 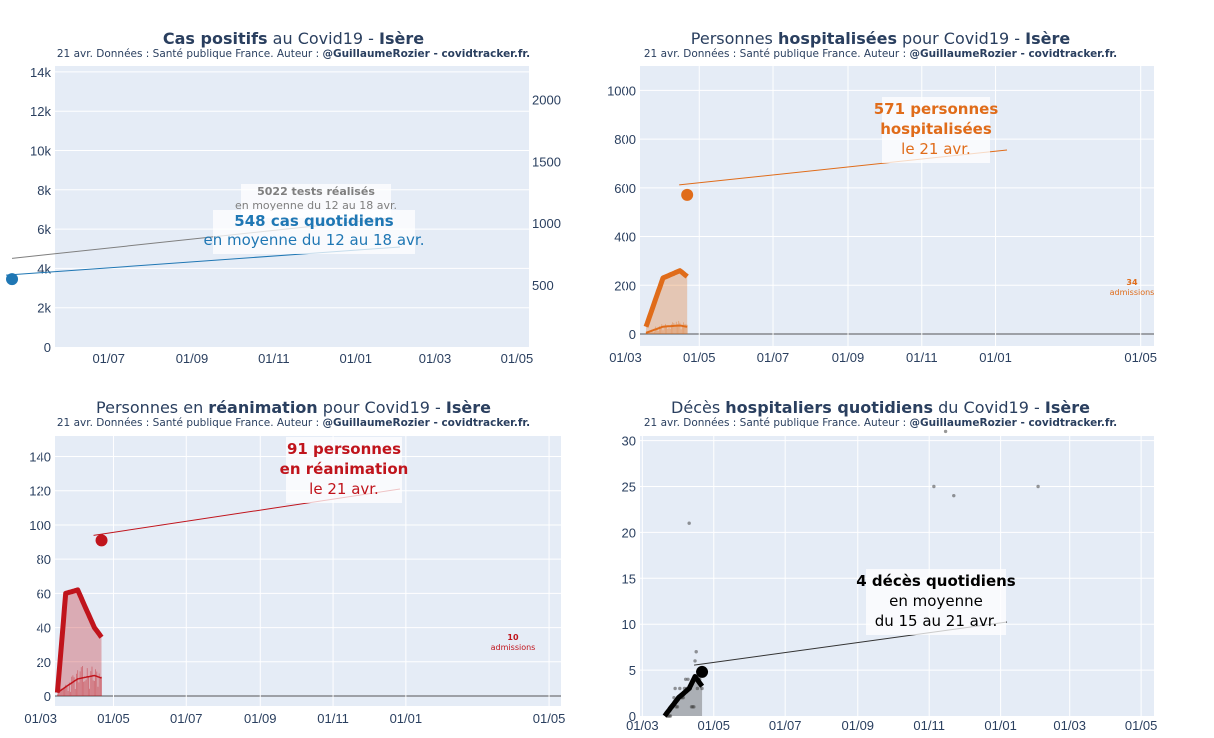 I want to click on hosp-last-point, so click(x=687, y=194).